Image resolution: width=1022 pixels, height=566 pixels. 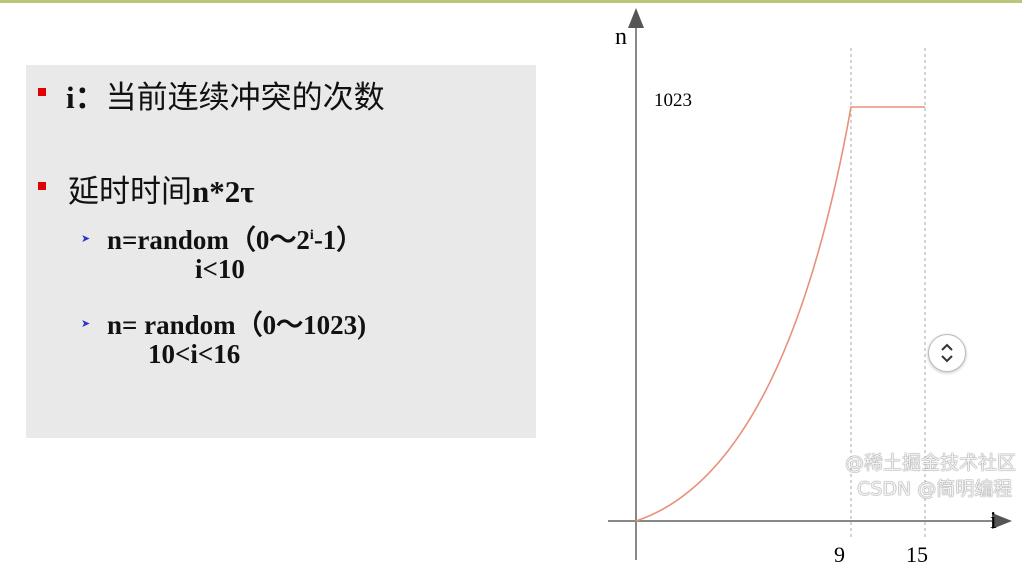 I want to click on y-axis-label: n, so click(x=621, y=37).